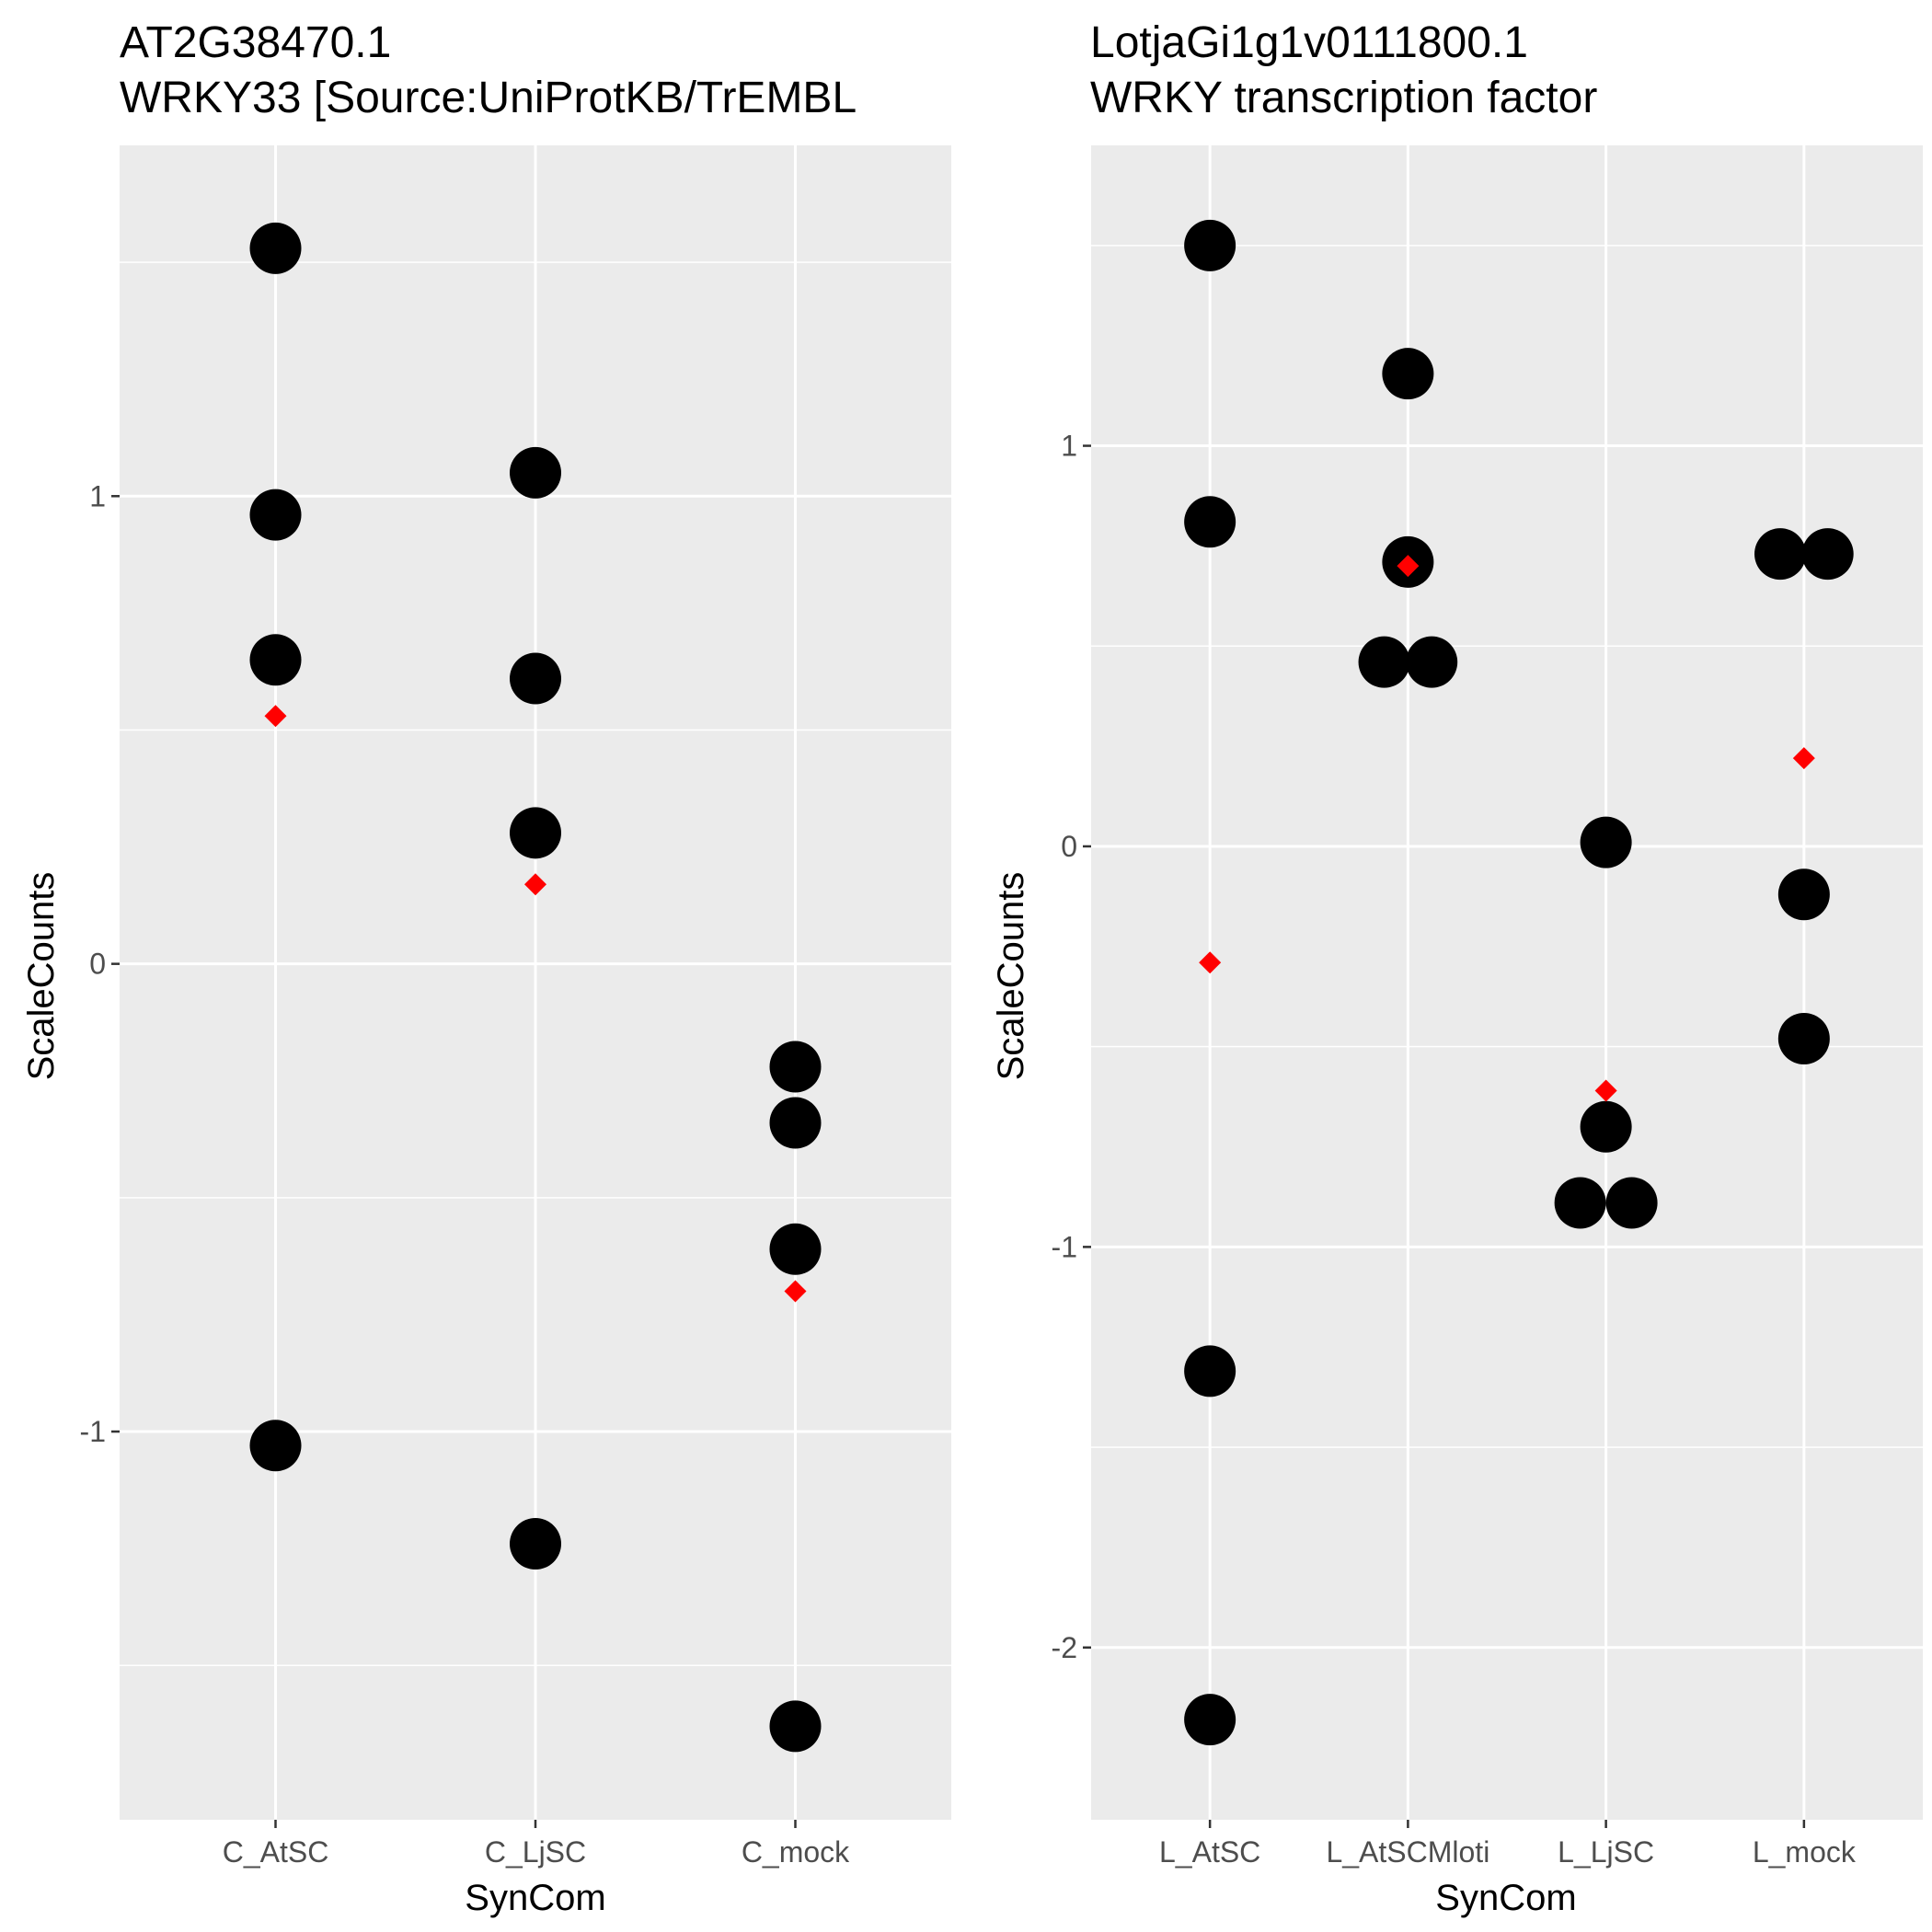  I want to click on panel-right-y-tick-label: -1, so click(1064, 1246).